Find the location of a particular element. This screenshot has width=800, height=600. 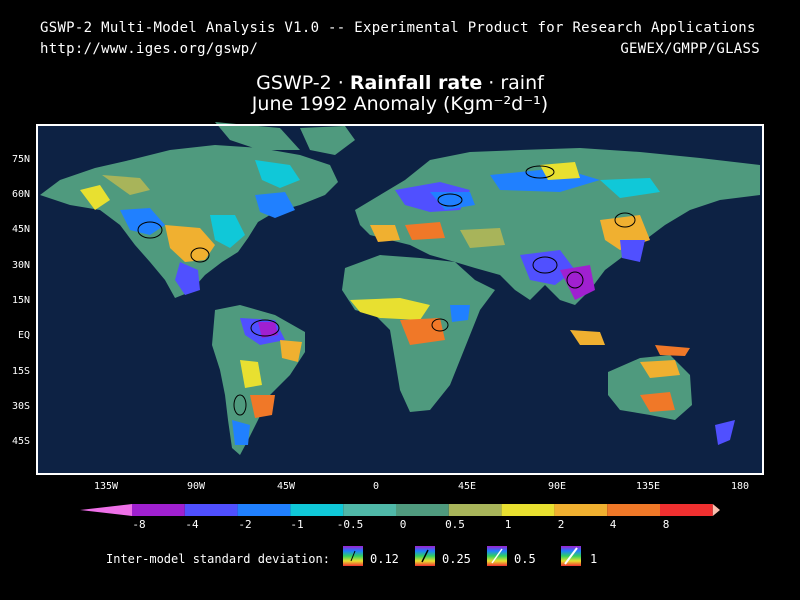

header-credit: GEWEX/GMPP/GLASS is located at coordinates (690, 49).